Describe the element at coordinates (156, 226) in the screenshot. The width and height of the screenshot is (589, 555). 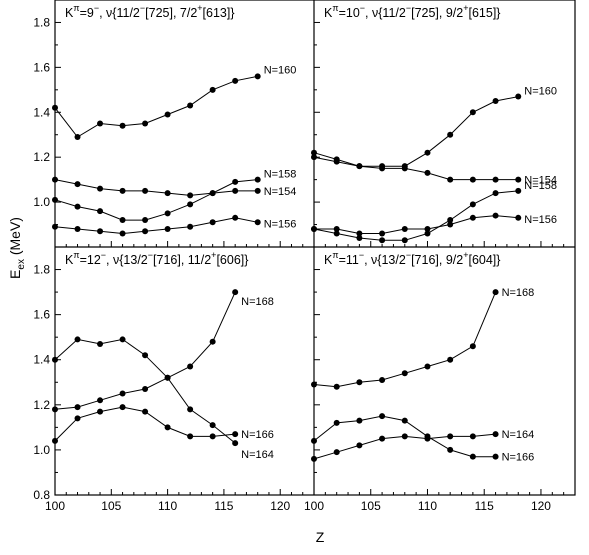
I see `series-line-N=156` at that location.